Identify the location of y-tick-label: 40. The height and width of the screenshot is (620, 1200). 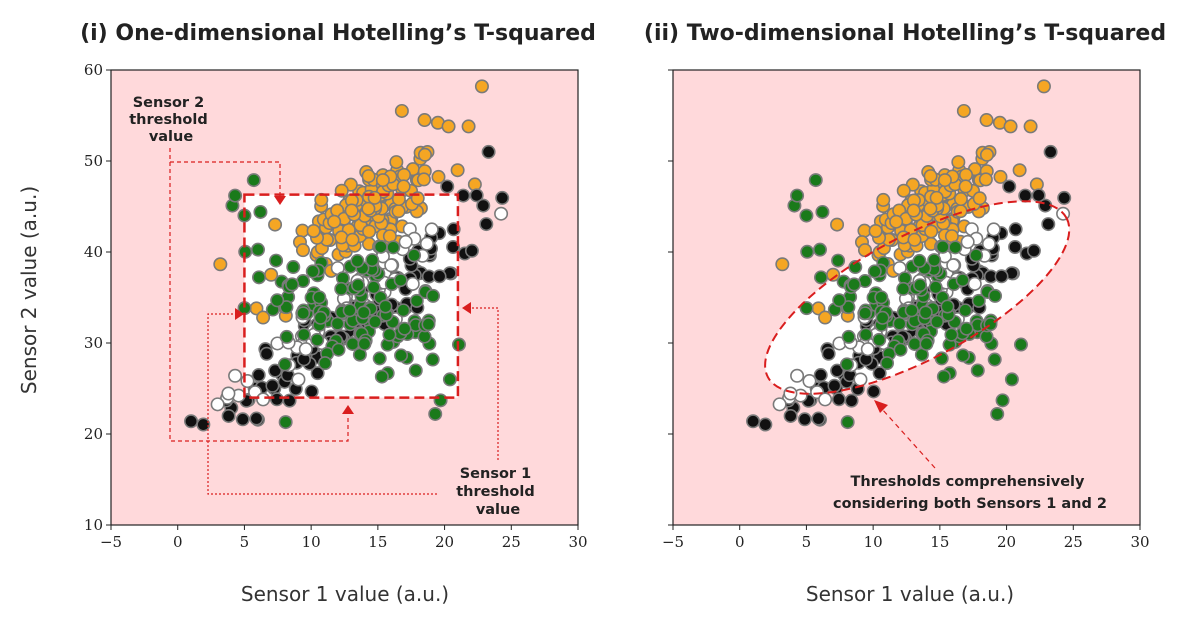
(93, 252).